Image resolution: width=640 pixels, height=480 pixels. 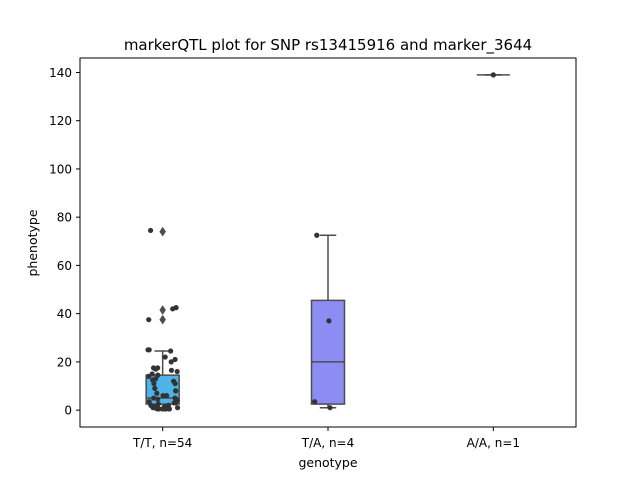 What do you see at coordinates (493, 443) in the screenshot?
I see `x-tick-label: A/A, n=1` at bounding box center [493, 443].